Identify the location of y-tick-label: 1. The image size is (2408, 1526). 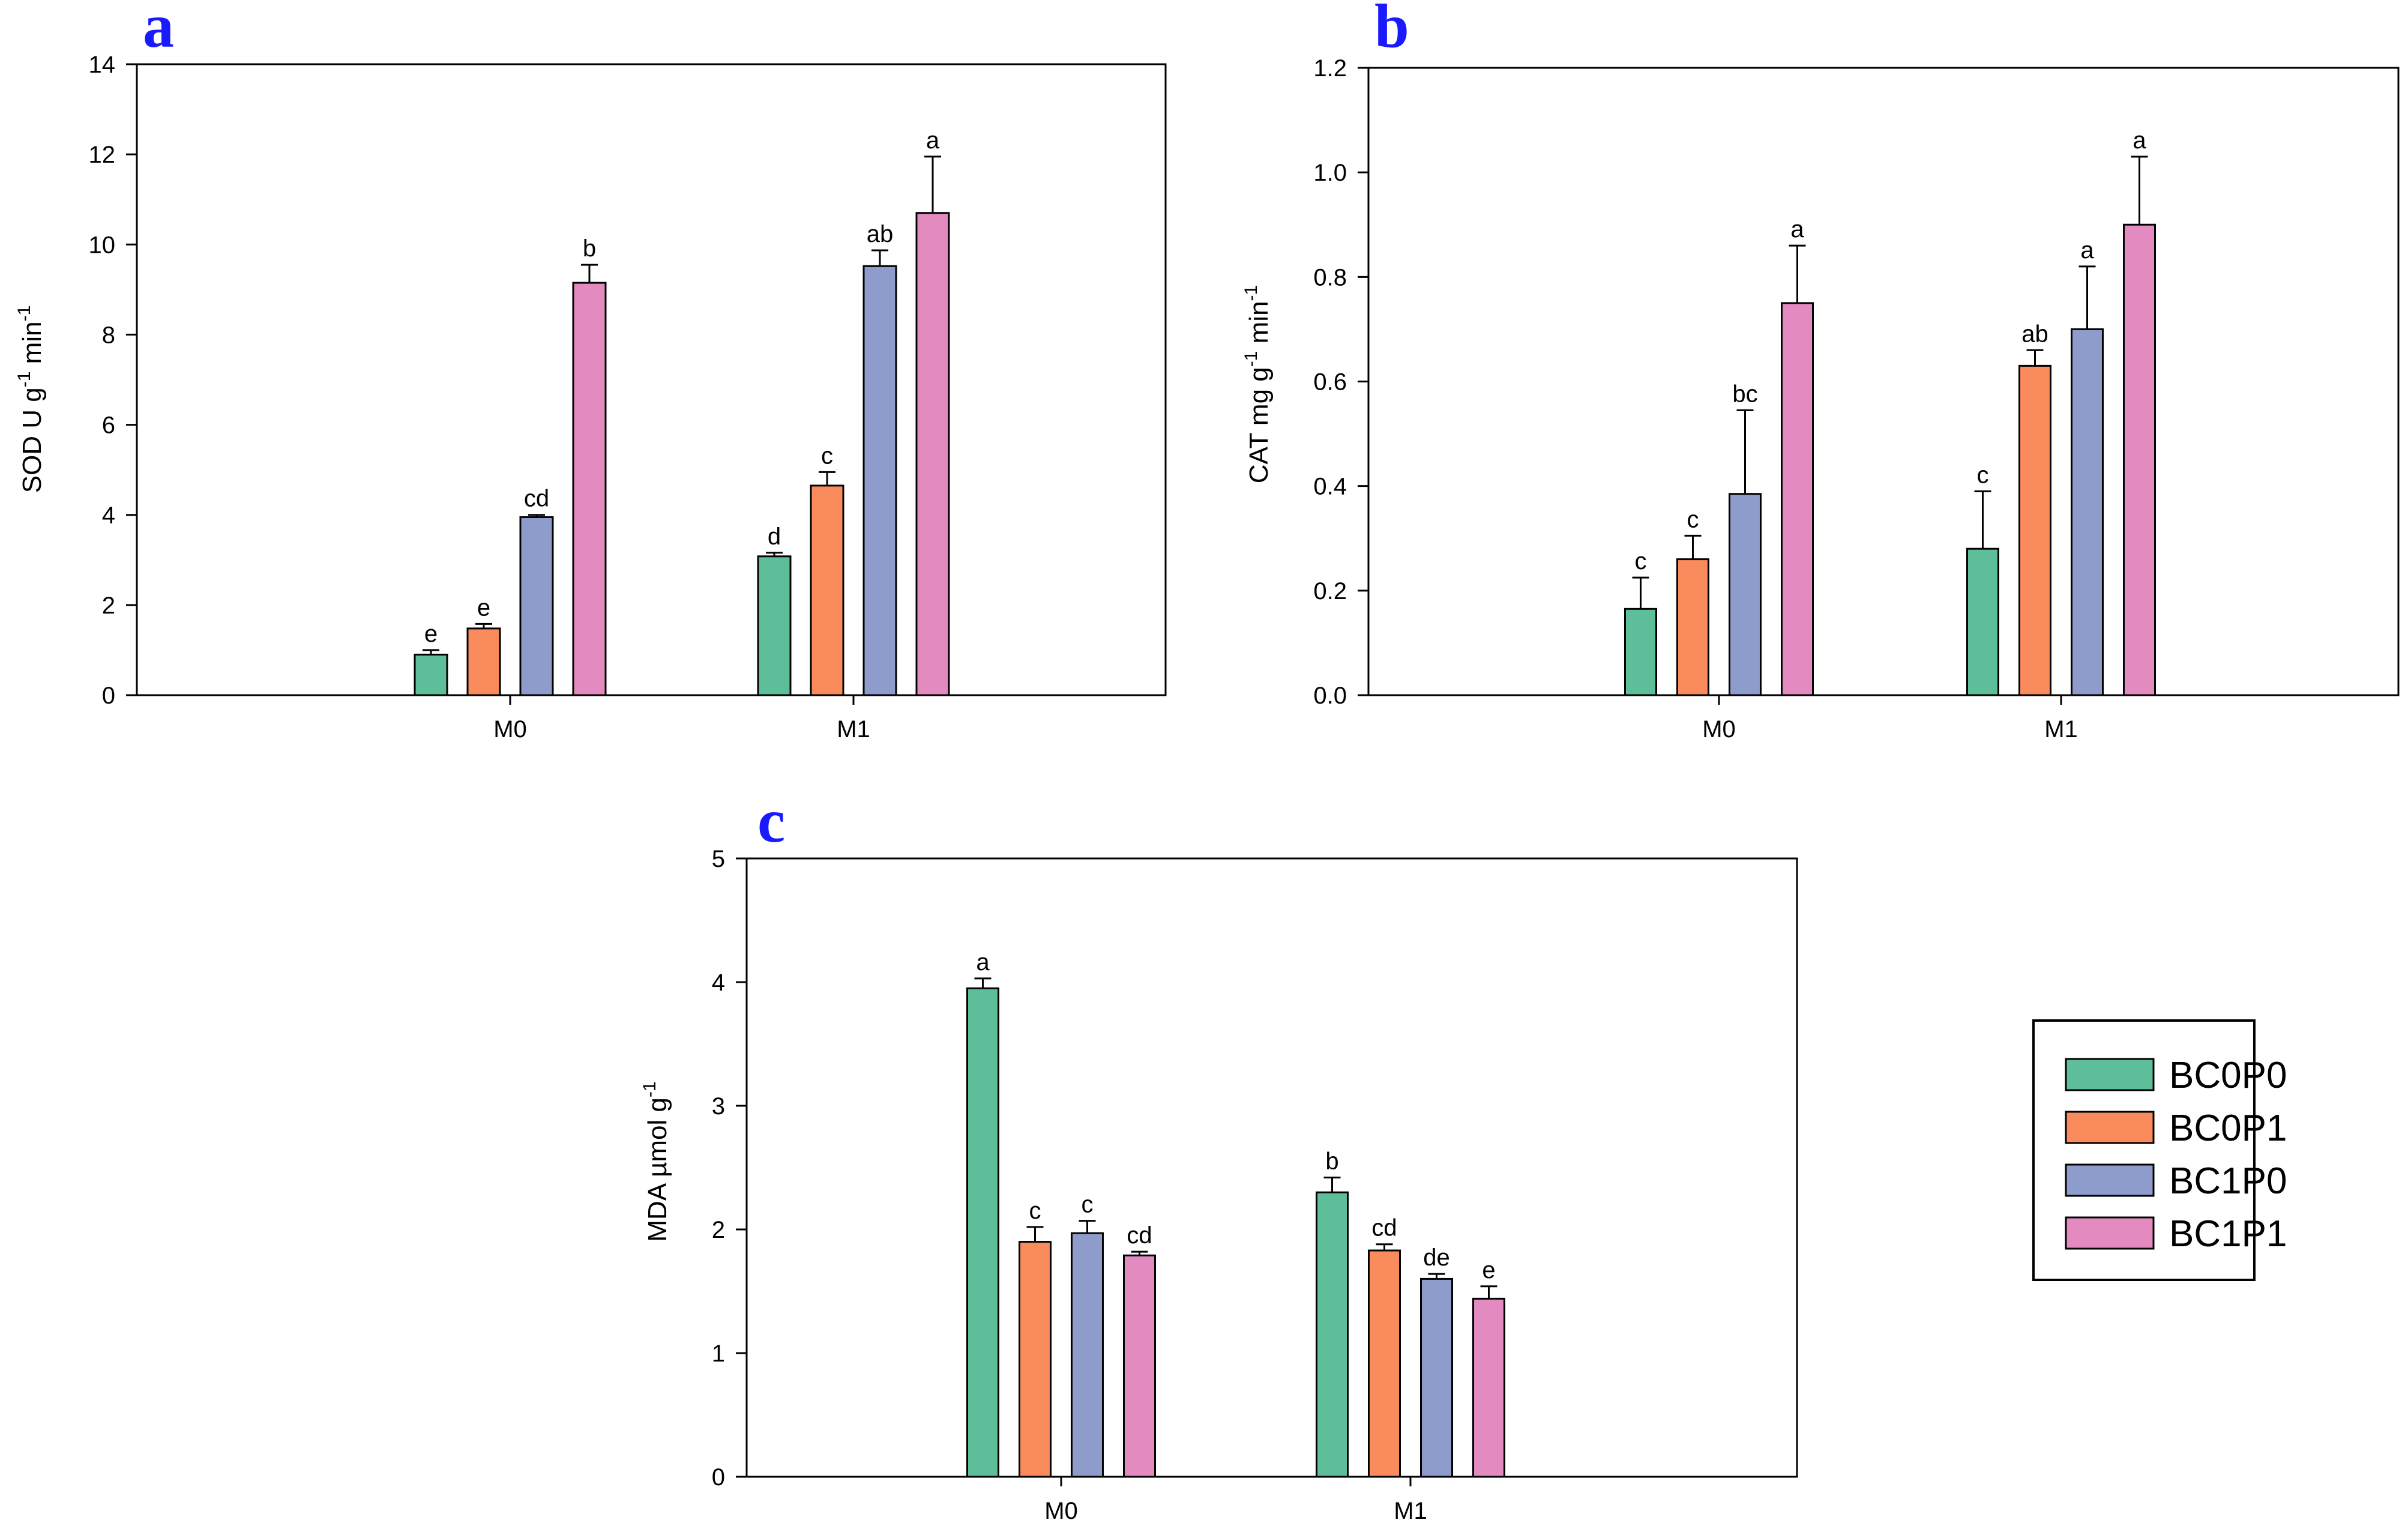
(718, 1354).